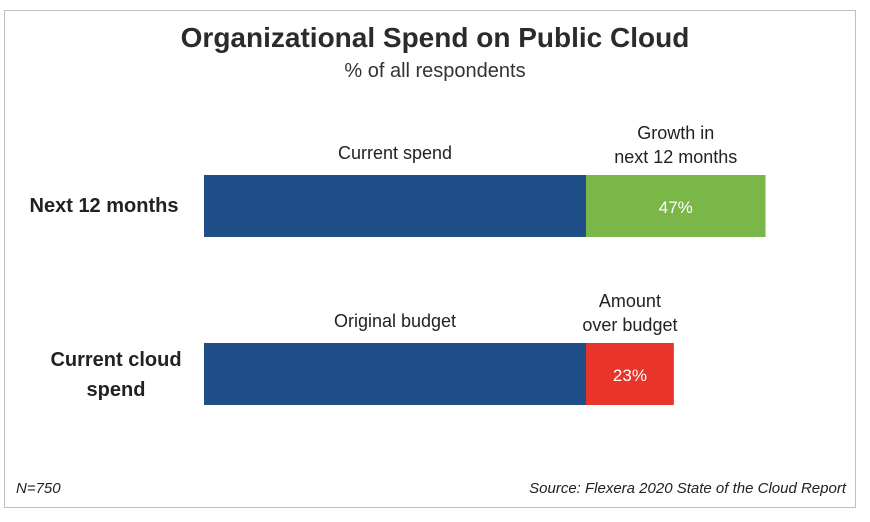 The image size is (870, 522). I want to click on extra-segment-label: over budget, so click(629, 325).